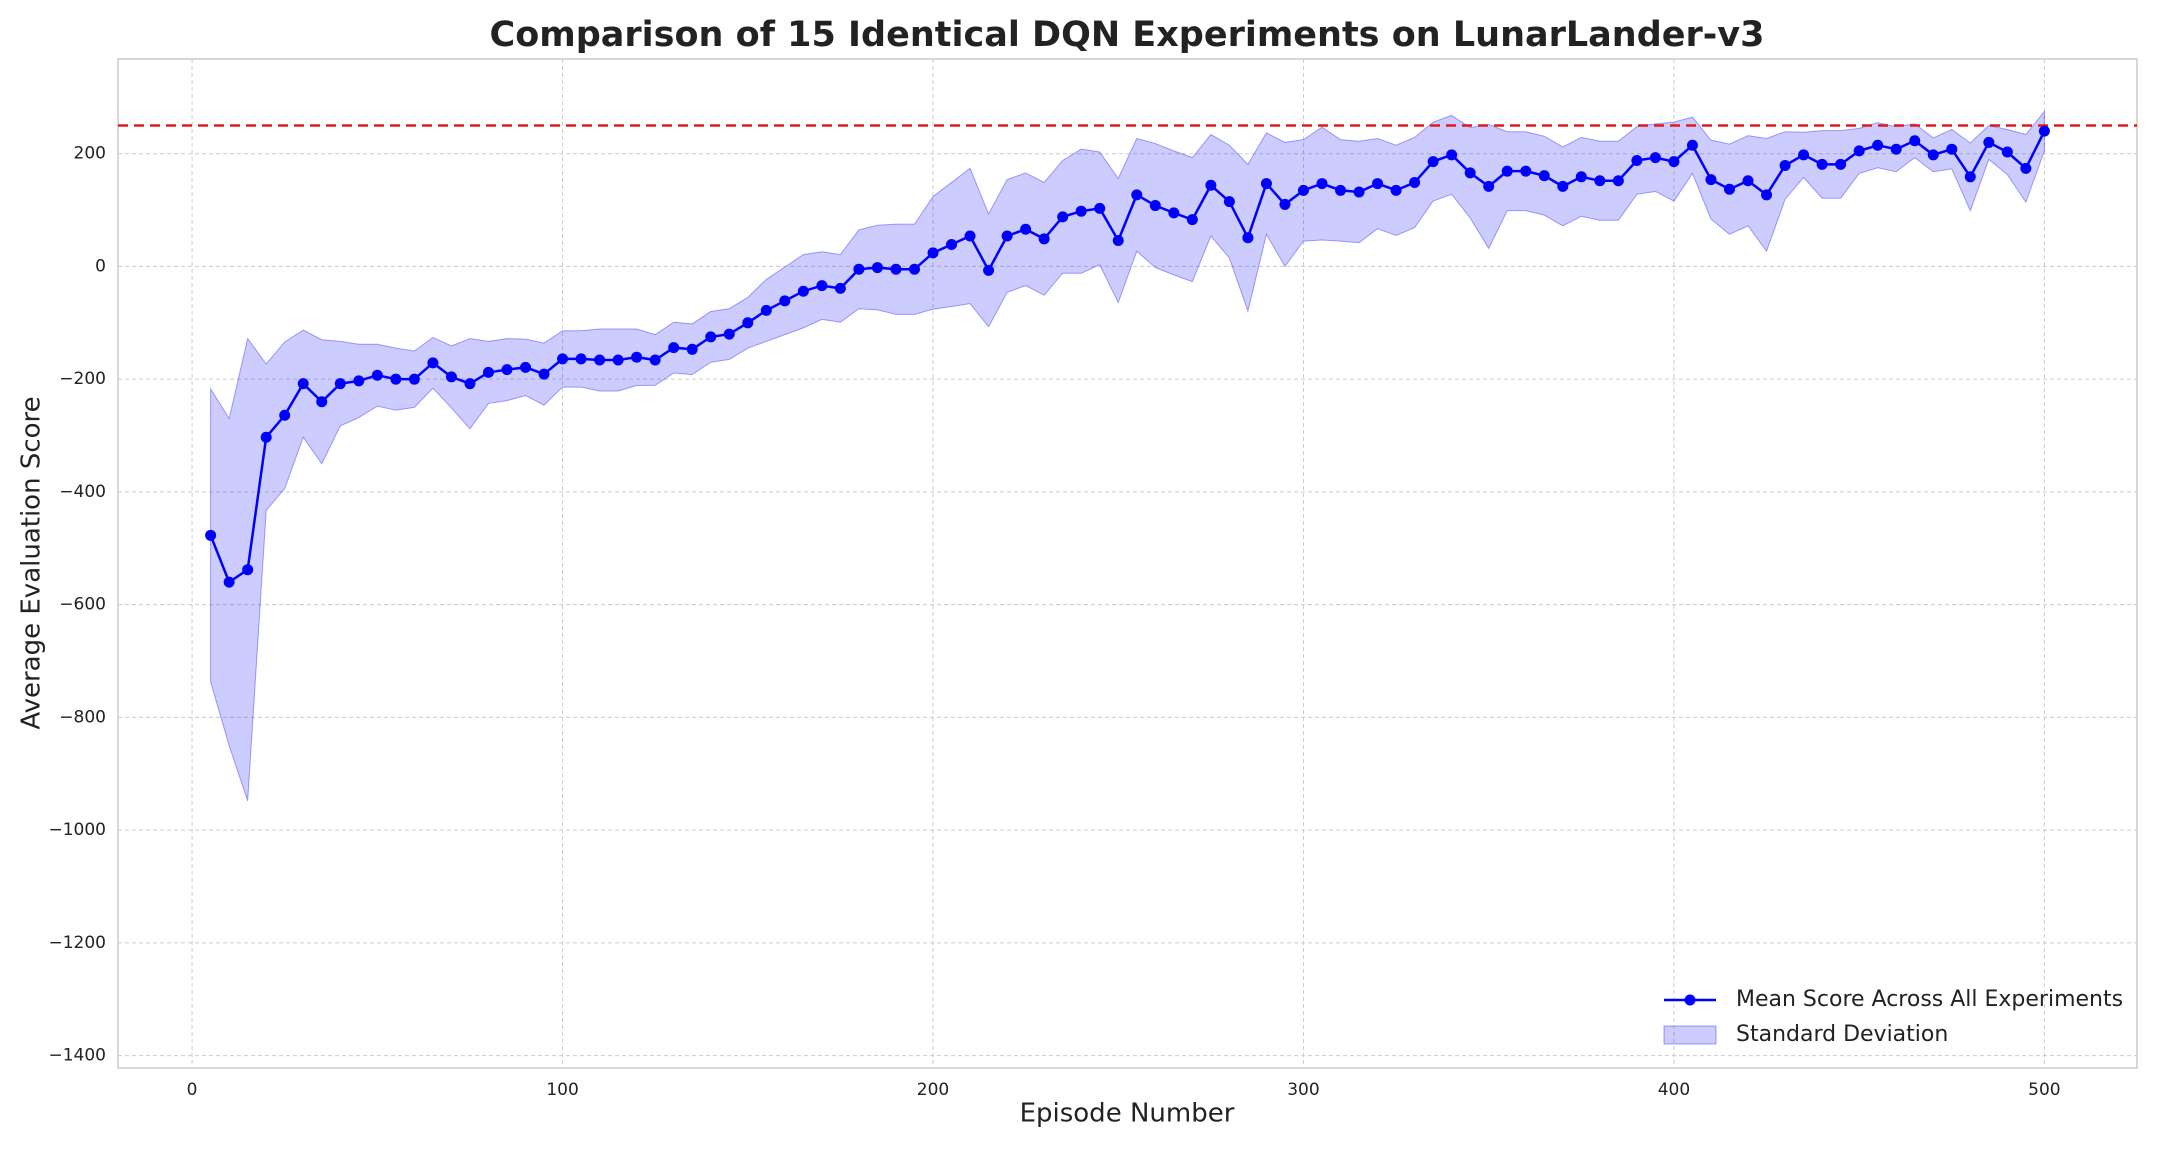  What do you see at coordinates (77, 943) in the screenshot?
I see `y-tick-label: −1200` at bounding box center [77, 943].